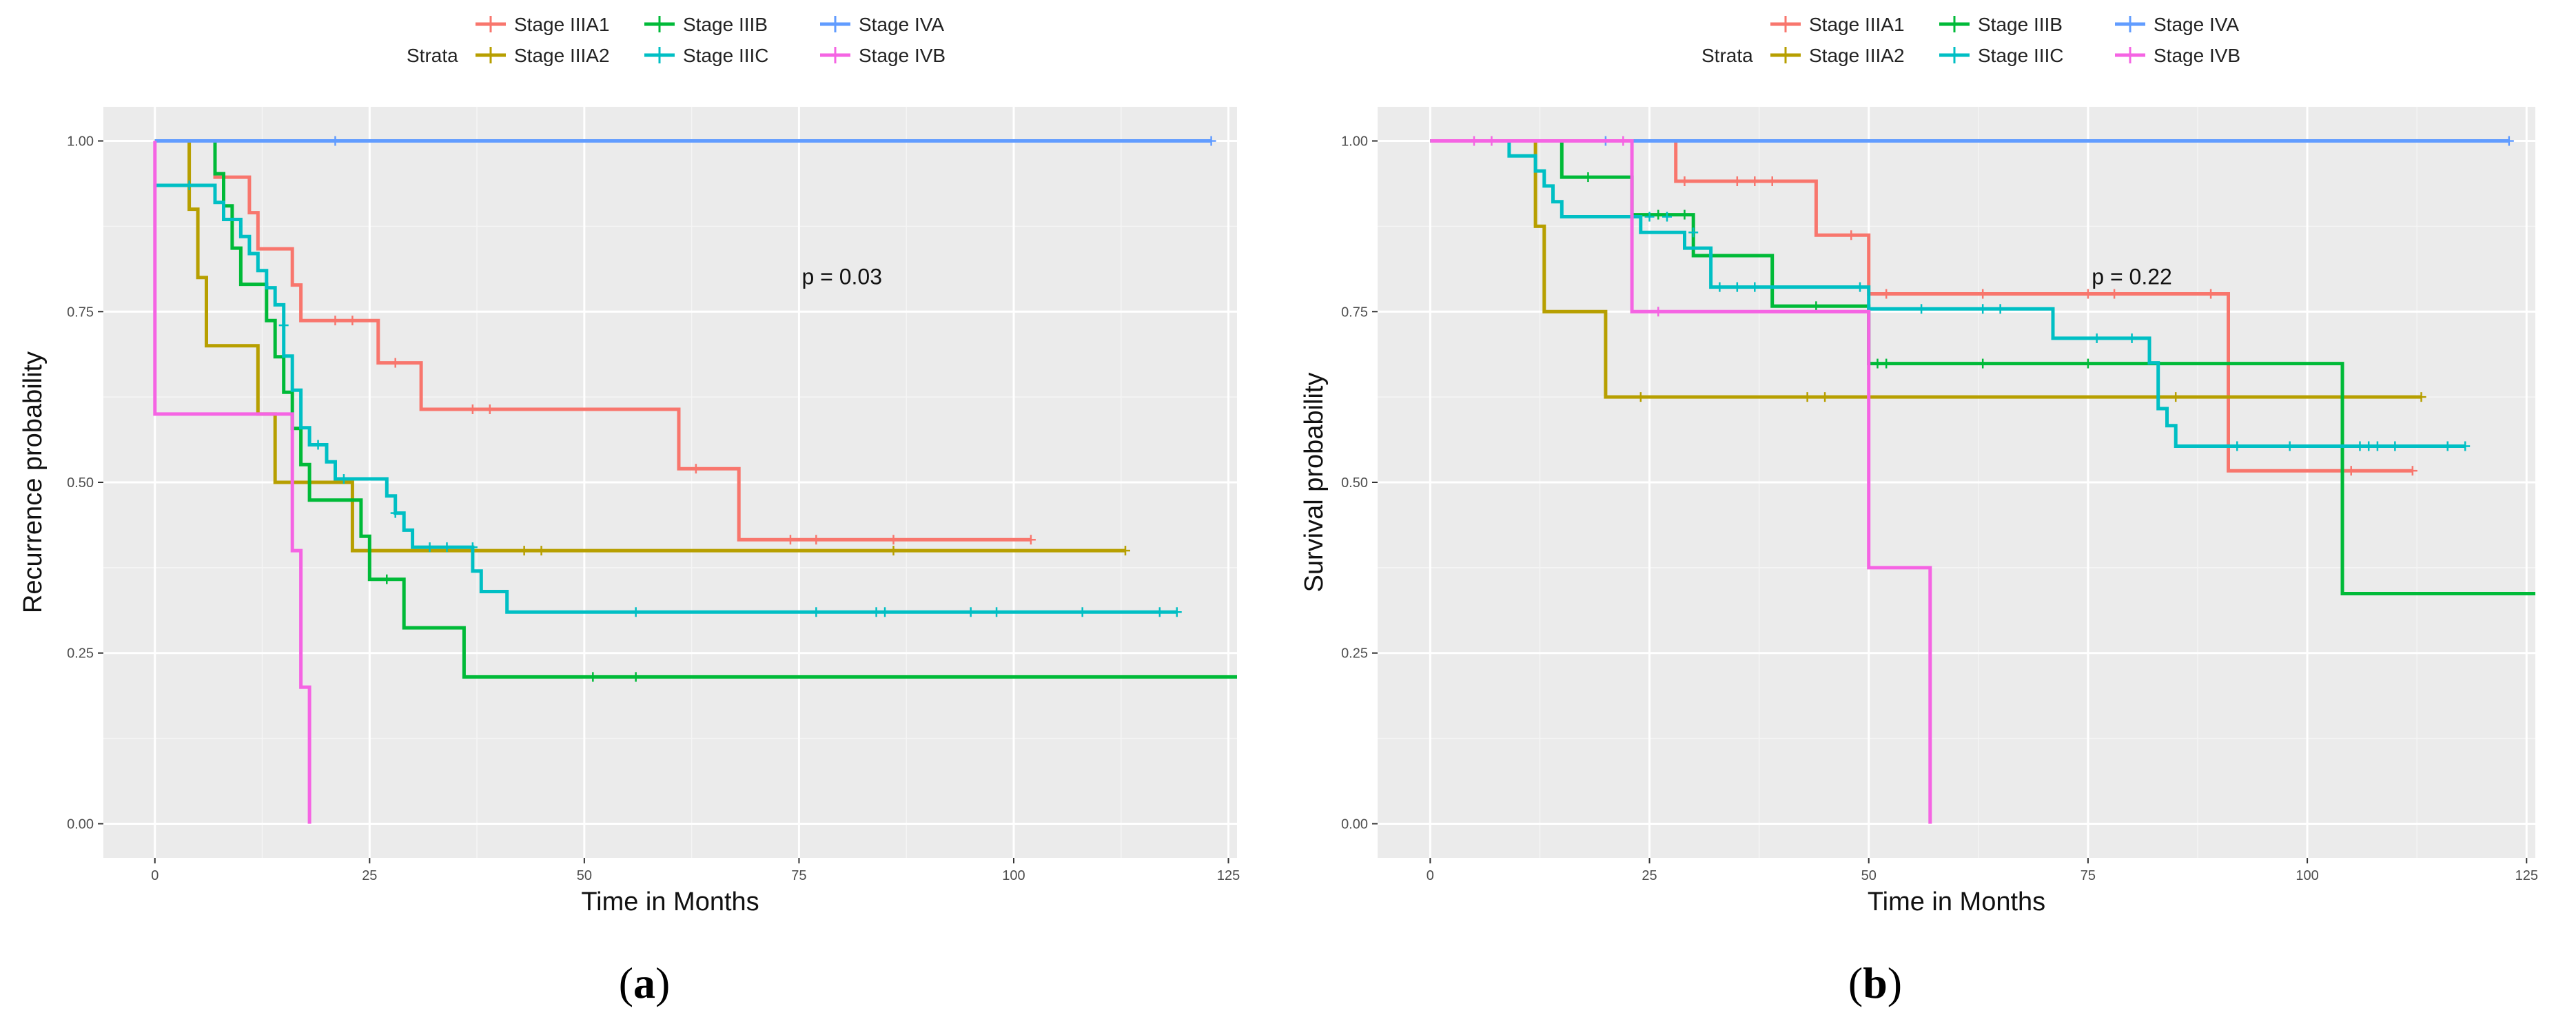  I want to click on series-stage-iiic, so click(1950, 295).